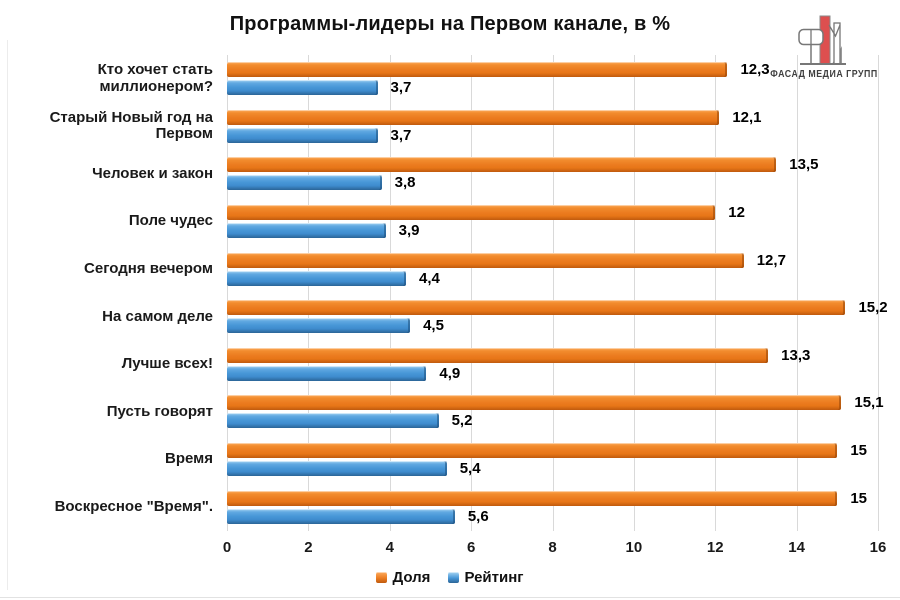 The height and width of the screenshot is (600, 900). What do you see at coordinates (771, 260) in the screenshot?
I see `share-value-label: 12,7` at bounding box center [771, 260].